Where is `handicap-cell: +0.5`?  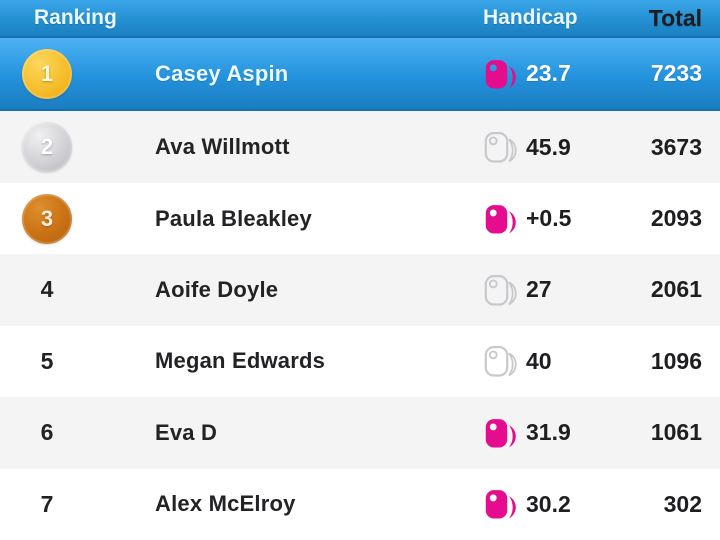 handicap-cell: +0.5 is located at coordinates (546, 219).